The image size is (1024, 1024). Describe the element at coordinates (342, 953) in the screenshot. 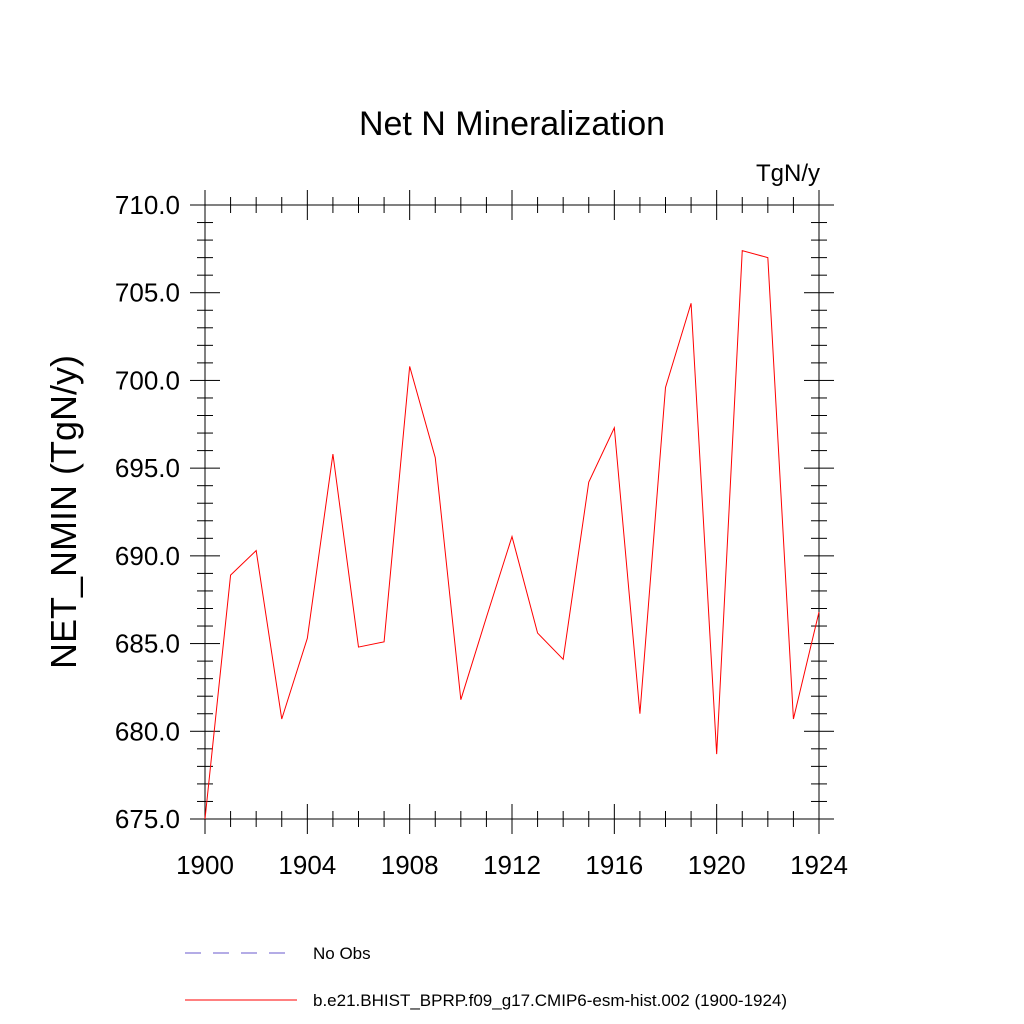

I see `legend-label-0: No Obs` at that location.